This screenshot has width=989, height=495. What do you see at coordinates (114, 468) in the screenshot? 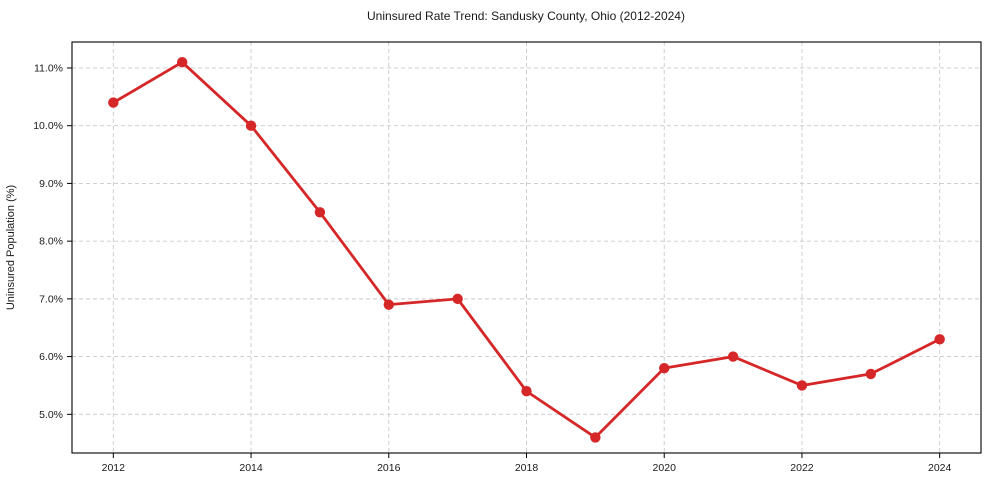
I see `x-tick-label: 2012` at bounding box center [114, 468].